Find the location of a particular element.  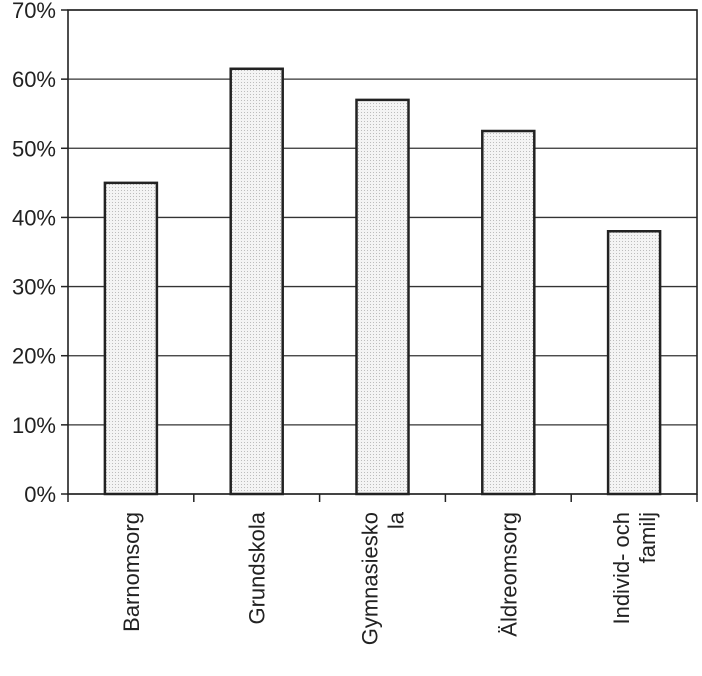

y-tick-label: 30% is located at coordinates (34, 287).